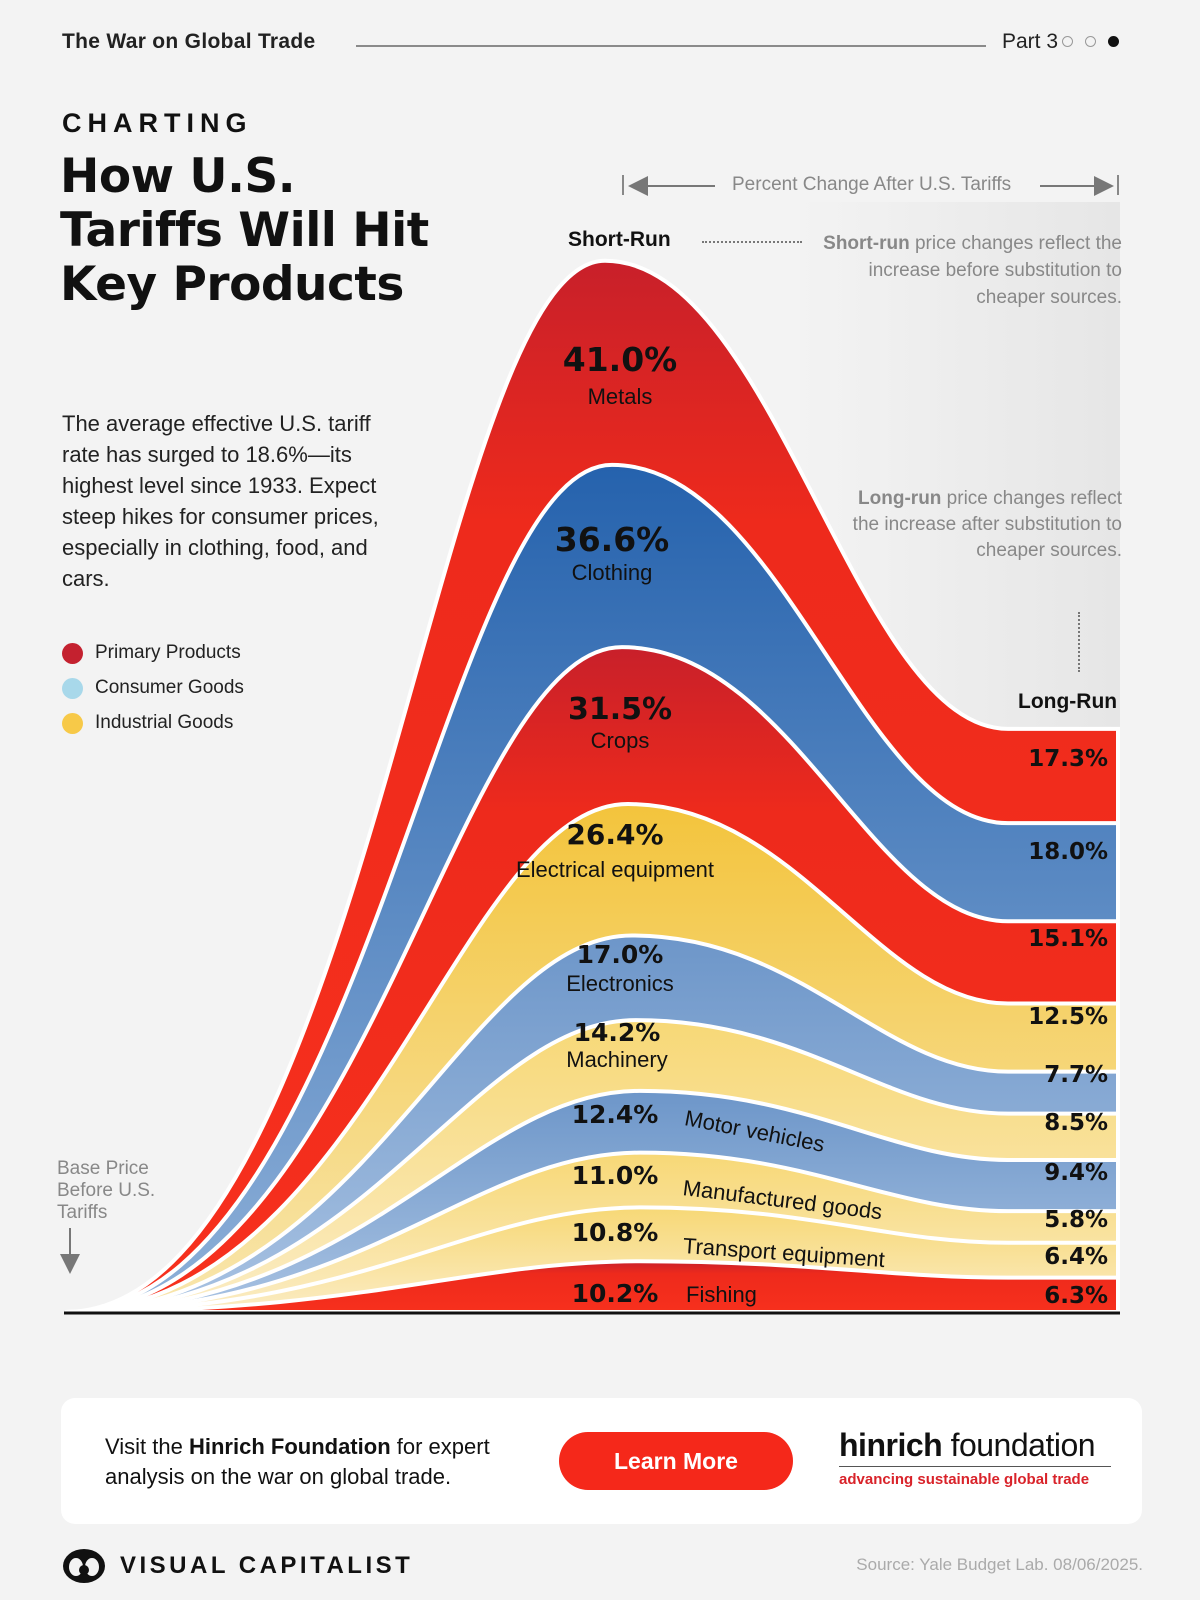  I want to click on short-run-value: 12.4%, so click(615, 1114).